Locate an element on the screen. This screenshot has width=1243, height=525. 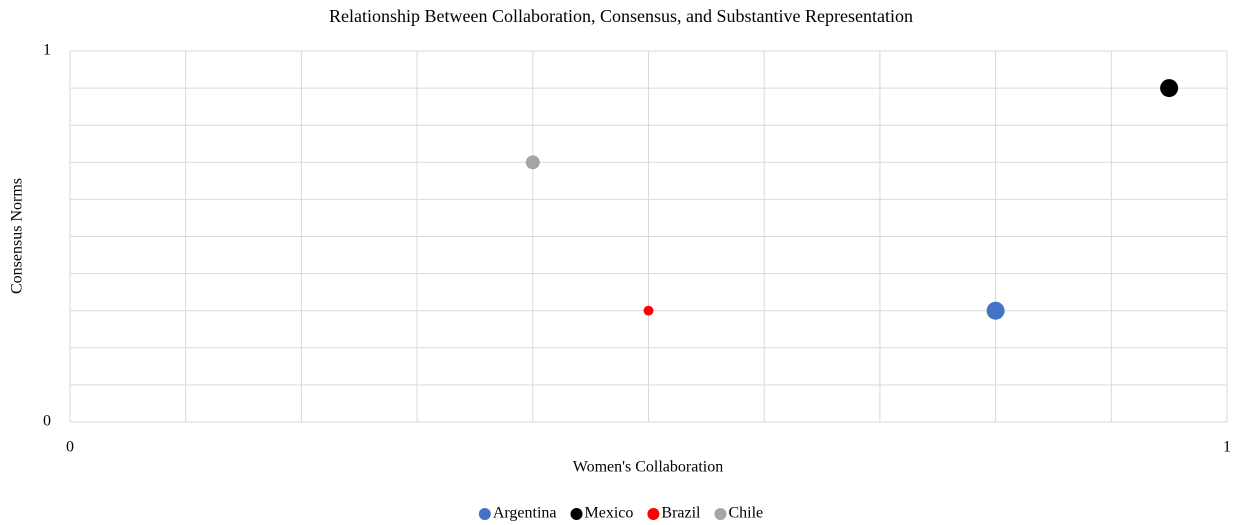
legend: Argentina Mexico Brazil Chile is located at coordinates (620, 513).